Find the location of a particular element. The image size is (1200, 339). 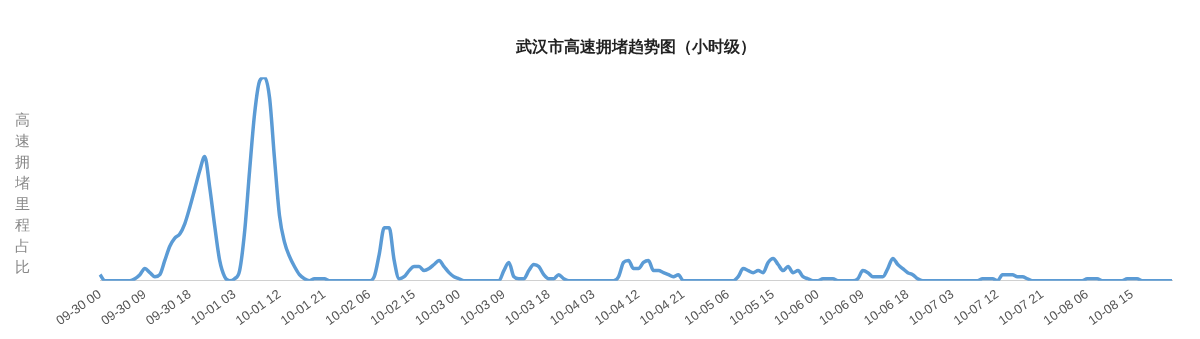

chart-title: 武汉市高速拥堵趋势图（小时级） is located at coordinates (635, 47).